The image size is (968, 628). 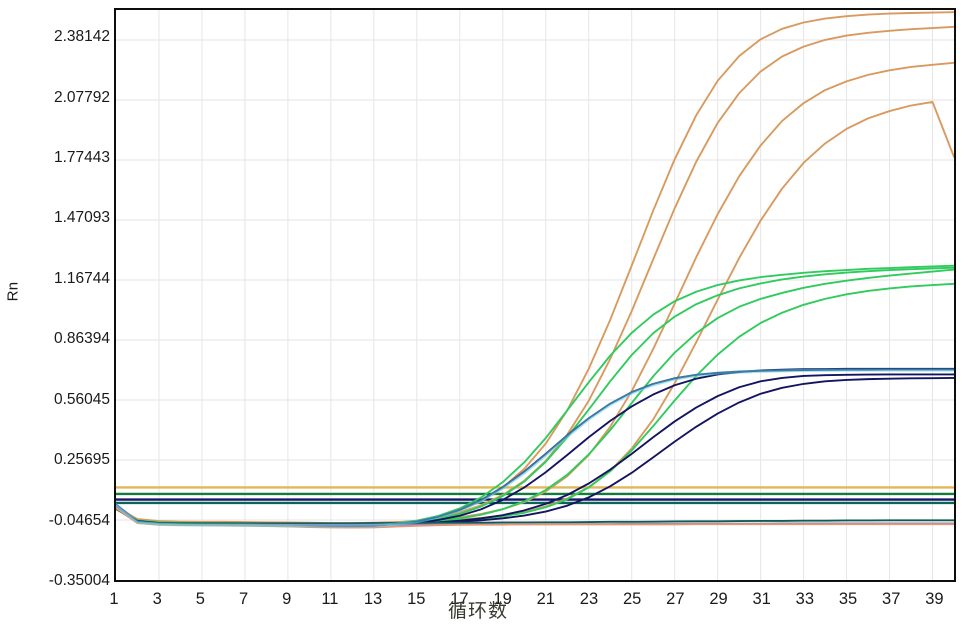 What do you see at coordinates (81, 158) in the screenshot?
I see `y-tick-label: 1.77443` at bounding box center [81, 158].